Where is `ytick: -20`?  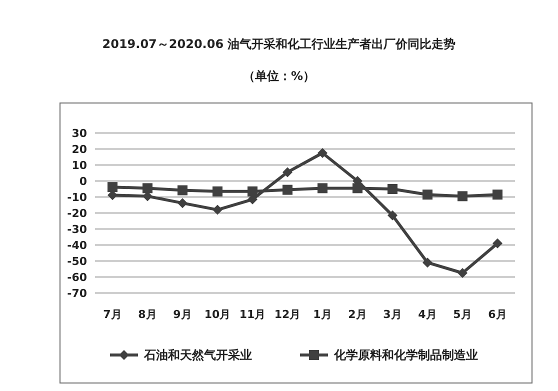
ytick: -20 is located at coordinates (77, 213).